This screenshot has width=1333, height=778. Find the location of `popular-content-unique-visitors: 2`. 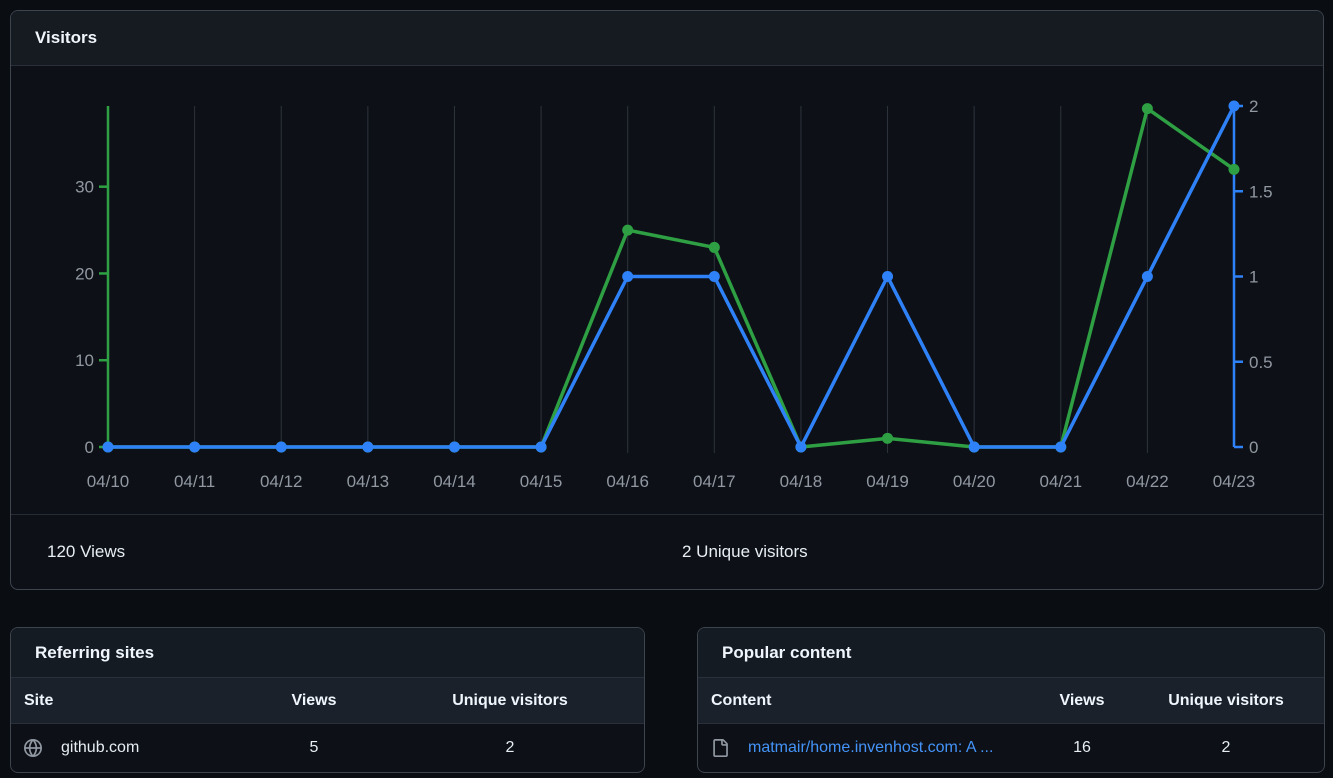

popular-content-unique-visitors: 2 is located at coordinates (1226, 747).